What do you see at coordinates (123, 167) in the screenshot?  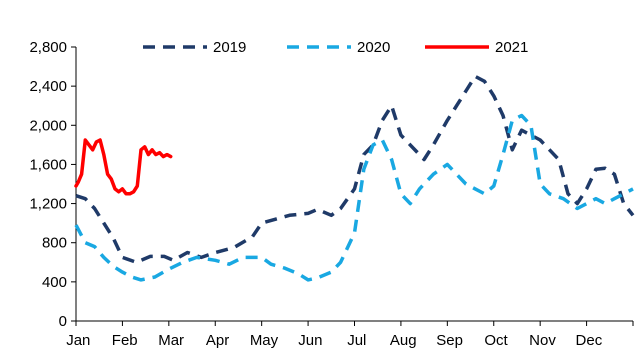 I see `series-line-2021` at bounding box center [123, 167].